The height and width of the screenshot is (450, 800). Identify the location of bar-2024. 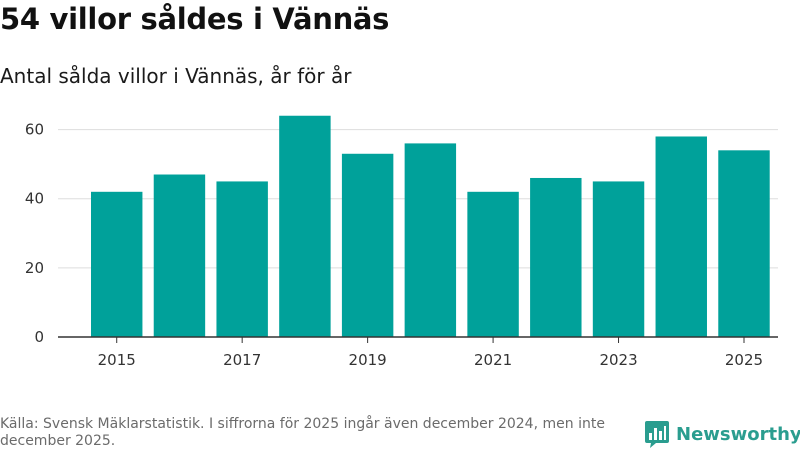
(681, 236).